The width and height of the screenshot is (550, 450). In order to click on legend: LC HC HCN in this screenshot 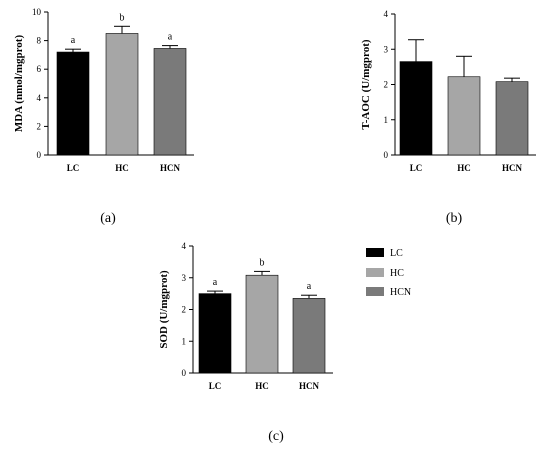, I will do `click(388, 273)`.